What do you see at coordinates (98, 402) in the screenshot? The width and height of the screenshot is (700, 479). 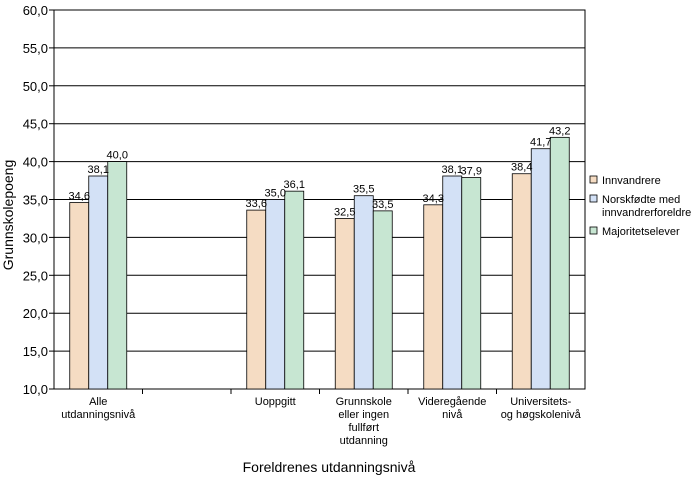 I see `x-tick-label: Alle` at bounding box center [98, 402].